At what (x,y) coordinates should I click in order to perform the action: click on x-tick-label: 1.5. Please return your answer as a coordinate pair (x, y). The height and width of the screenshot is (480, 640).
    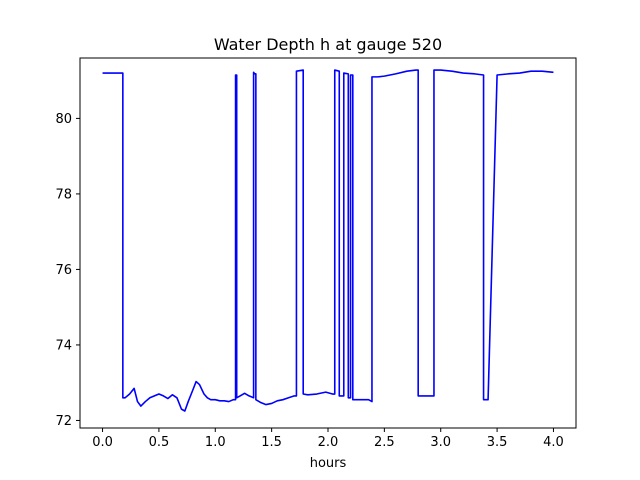
    Looking at the image, I should click on (271, 442).